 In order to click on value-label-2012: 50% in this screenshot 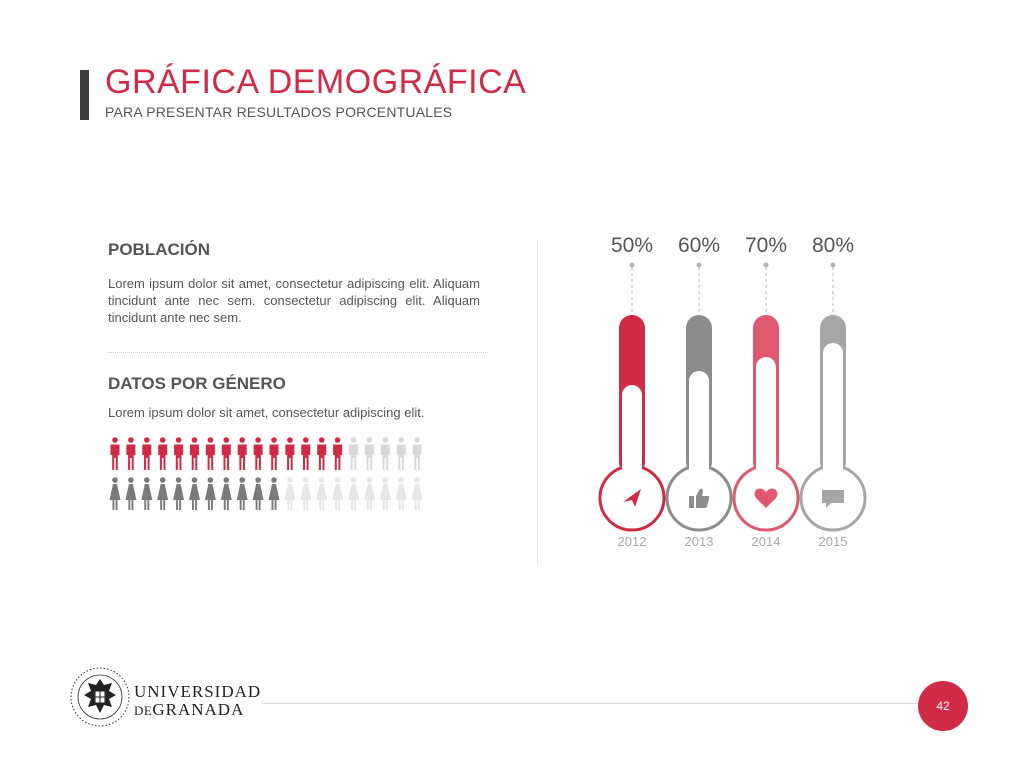, I will do `click(632, 245)`.